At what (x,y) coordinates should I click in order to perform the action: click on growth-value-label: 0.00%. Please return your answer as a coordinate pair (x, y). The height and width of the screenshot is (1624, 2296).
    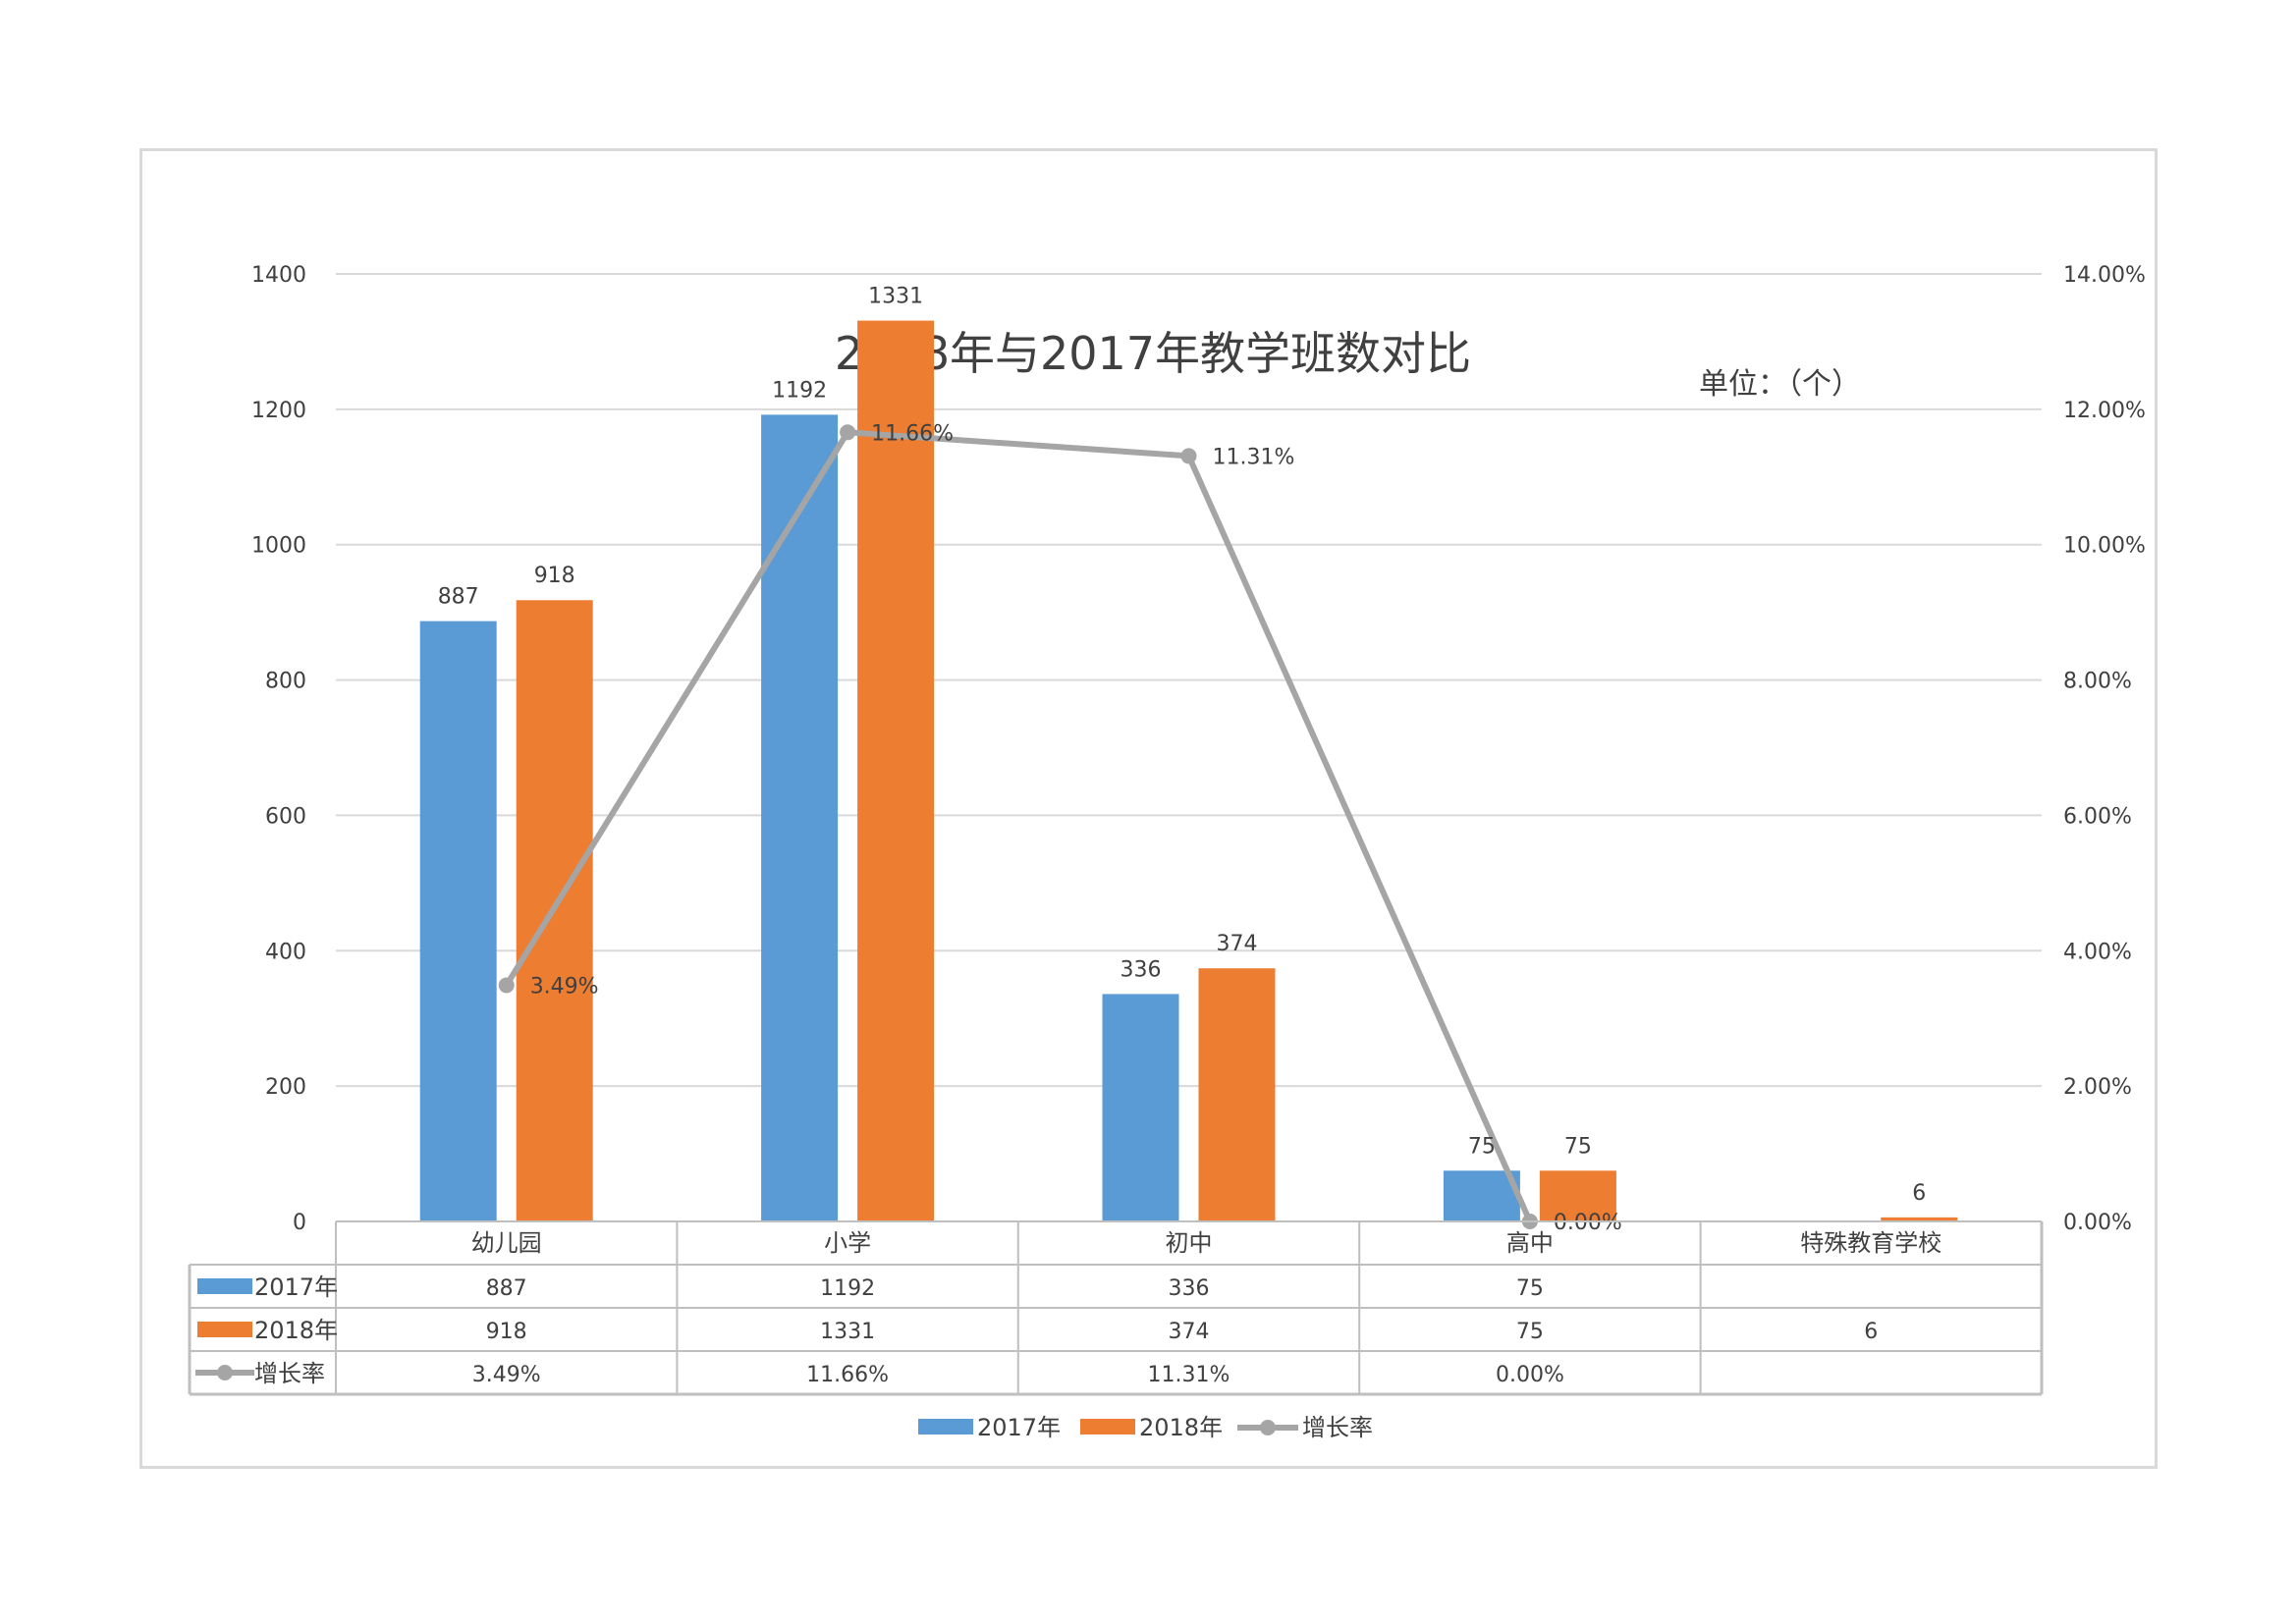
    Looking at the image, I should click on (1588, 1223).